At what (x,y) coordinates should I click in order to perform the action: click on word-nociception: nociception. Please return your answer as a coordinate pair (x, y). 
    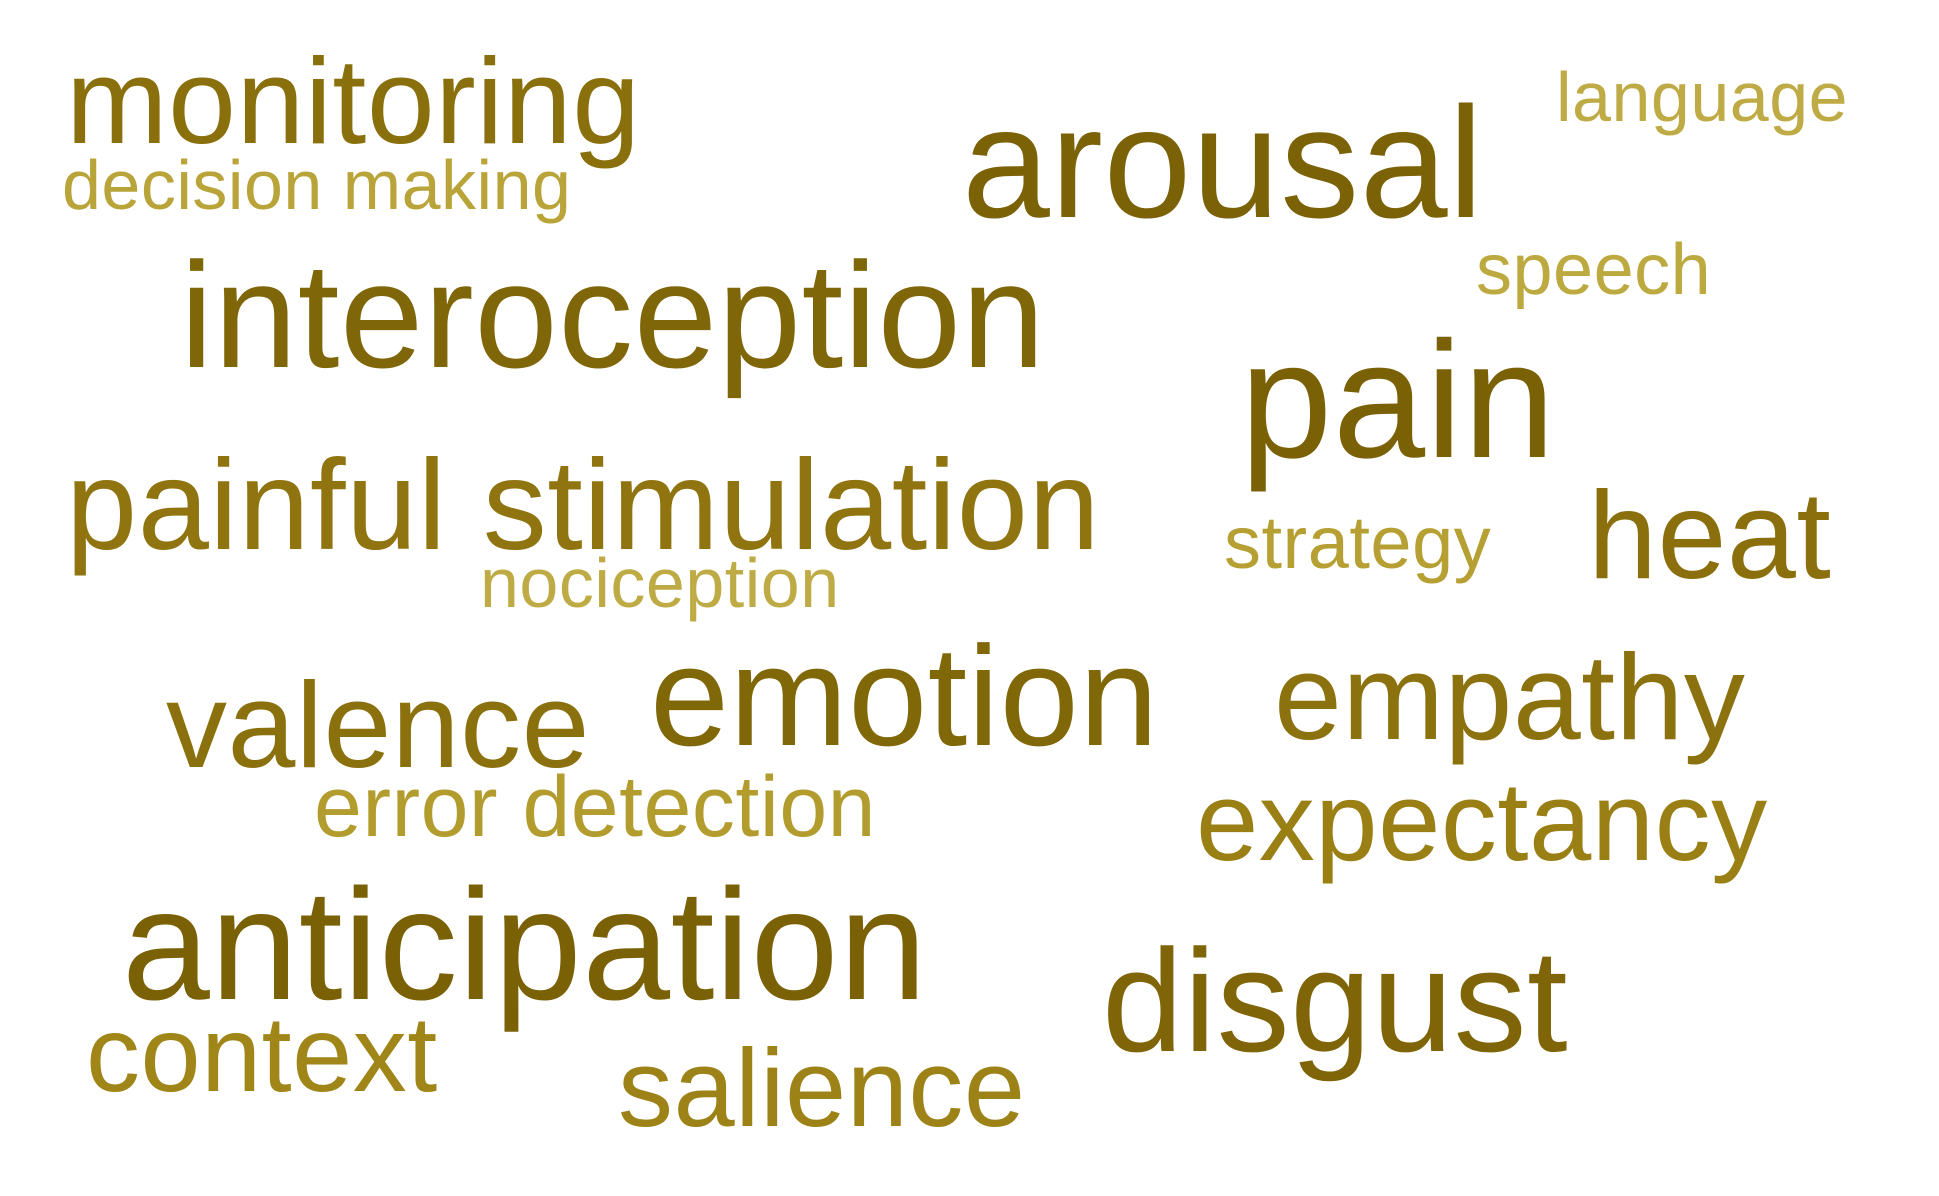
    Looking at the image, I should click on (660, 583).